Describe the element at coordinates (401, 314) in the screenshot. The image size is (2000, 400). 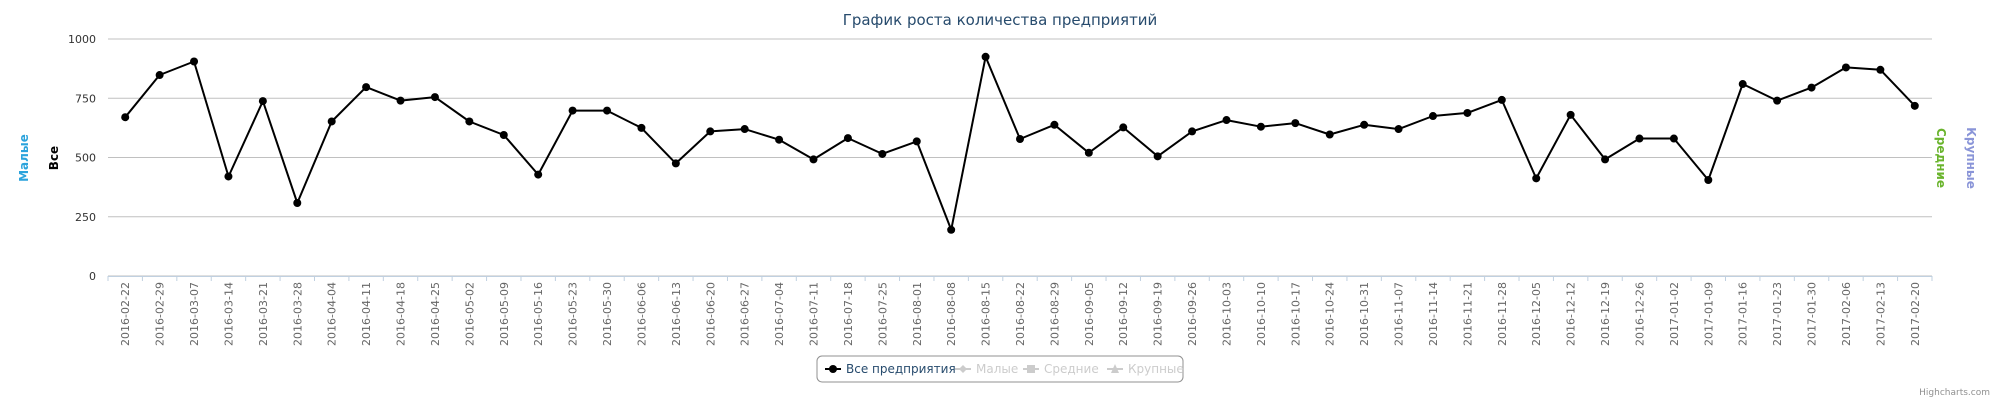
I see `x-tick-label: 2016-04-18` at that location.